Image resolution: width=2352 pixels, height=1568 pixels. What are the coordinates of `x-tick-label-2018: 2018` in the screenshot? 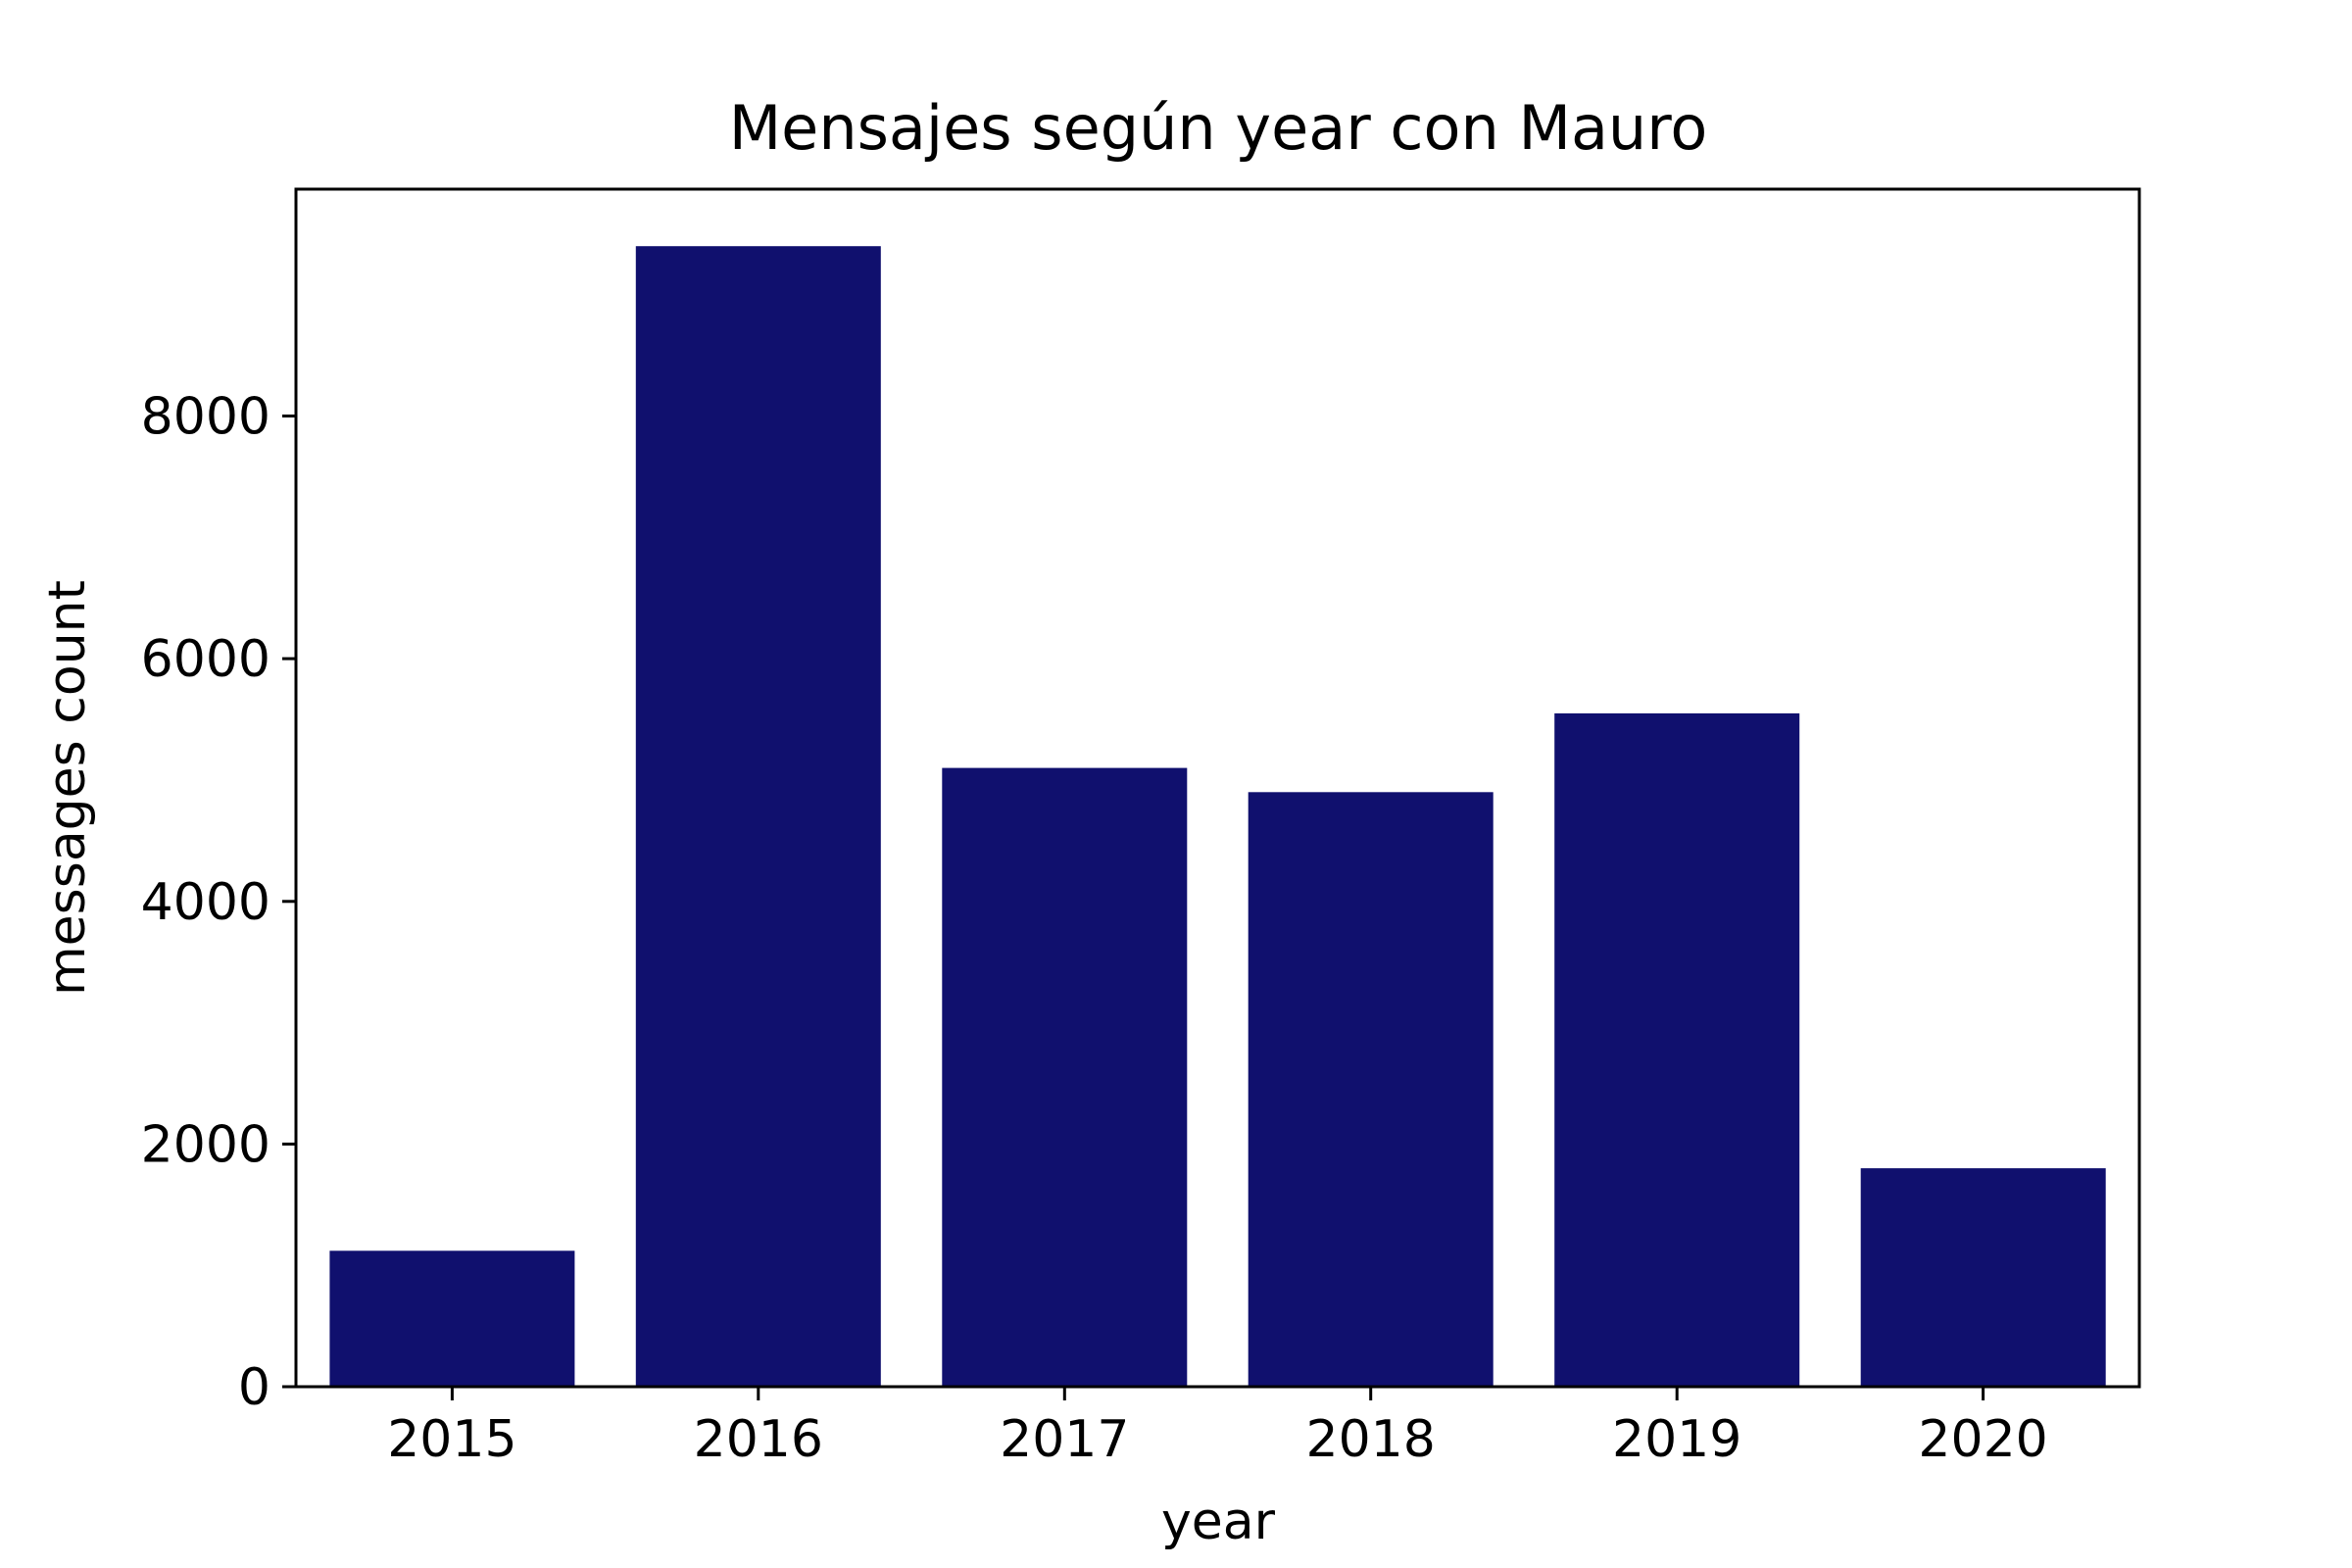 It's located at (1371, 1439).